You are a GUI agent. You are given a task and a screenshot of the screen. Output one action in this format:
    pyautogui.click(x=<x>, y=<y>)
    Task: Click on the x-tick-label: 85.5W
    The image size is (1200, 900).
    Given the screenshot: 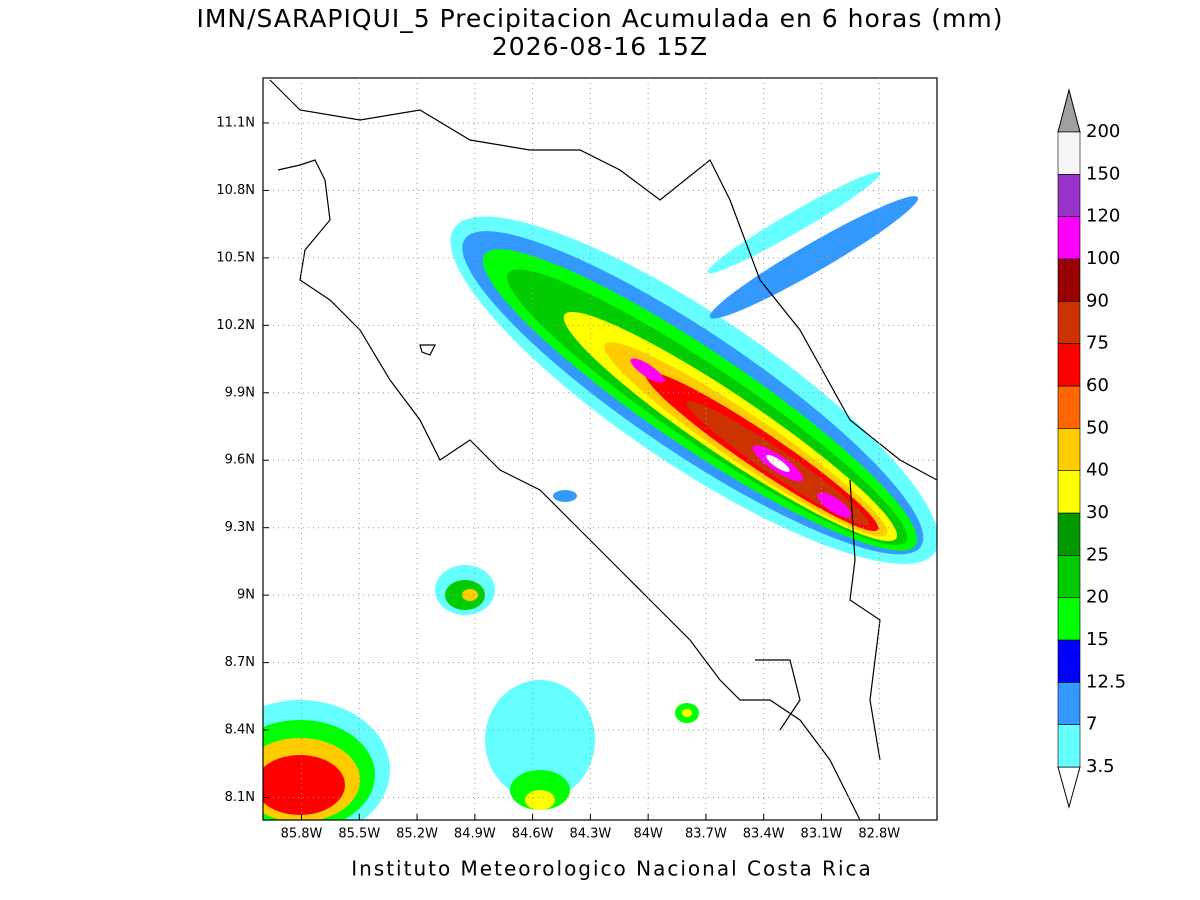 What is the action you would take?
    pyautogui.click(x=359, y=834)
    